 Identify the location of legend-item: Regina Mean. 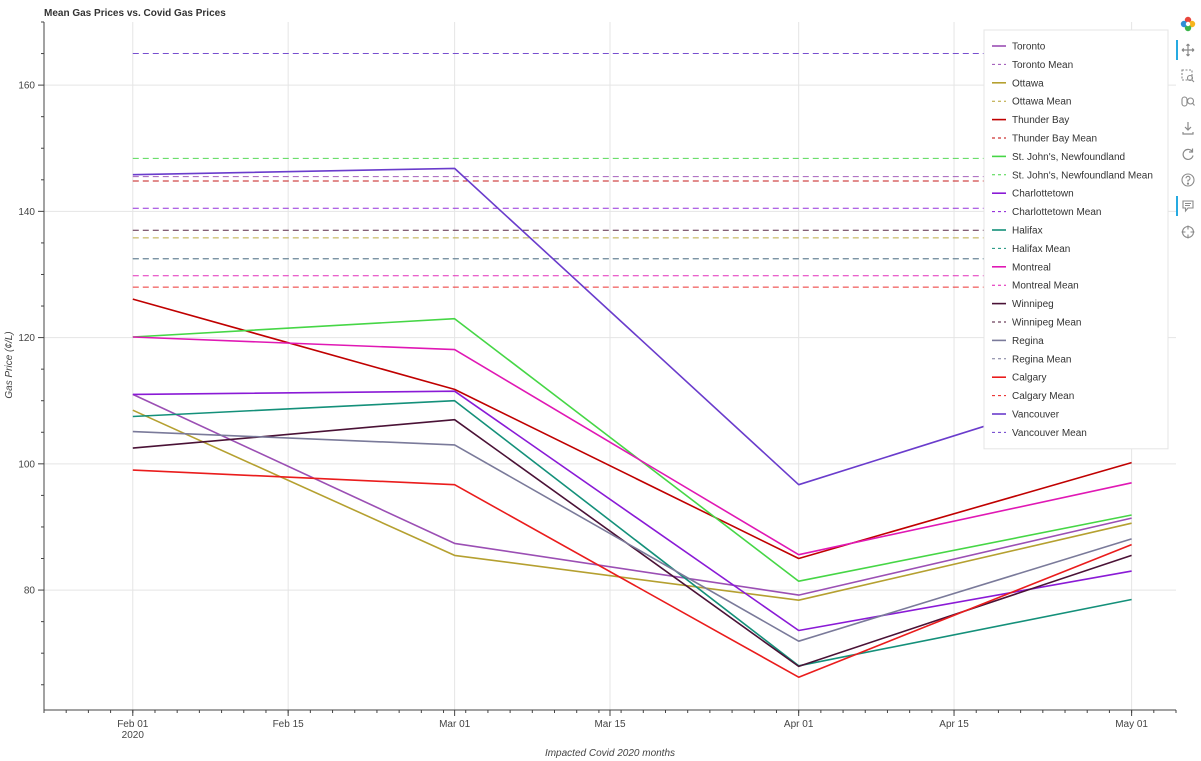
(1031, 359).